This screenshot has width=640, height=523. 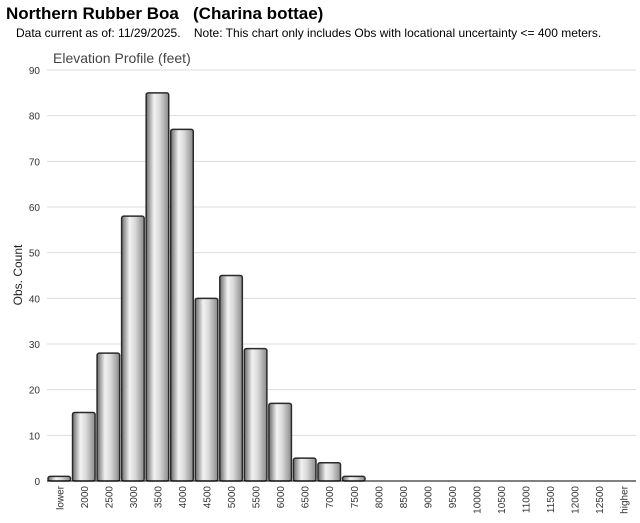 I want to click on y-tick-label: 20, so click(x=35, y=391).